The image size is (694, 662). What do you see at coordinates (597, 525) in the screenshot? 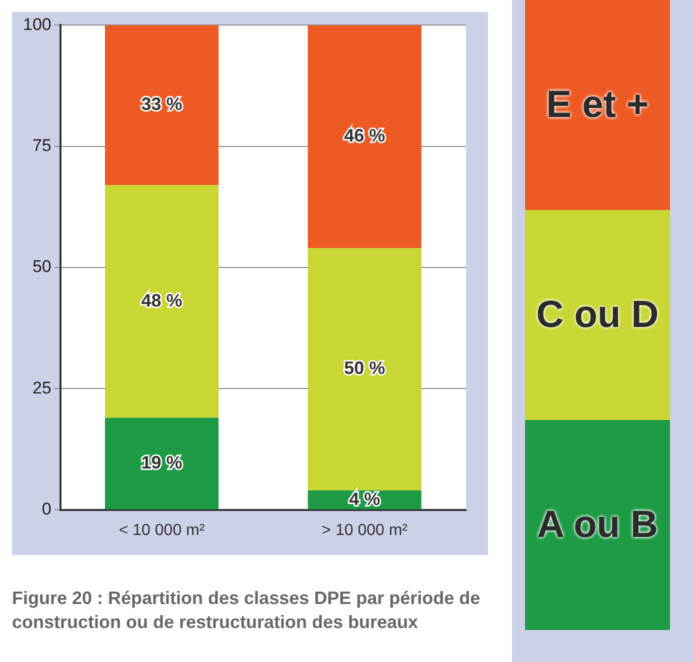
I see `text: A ou B` at bounding box center [597, 525].